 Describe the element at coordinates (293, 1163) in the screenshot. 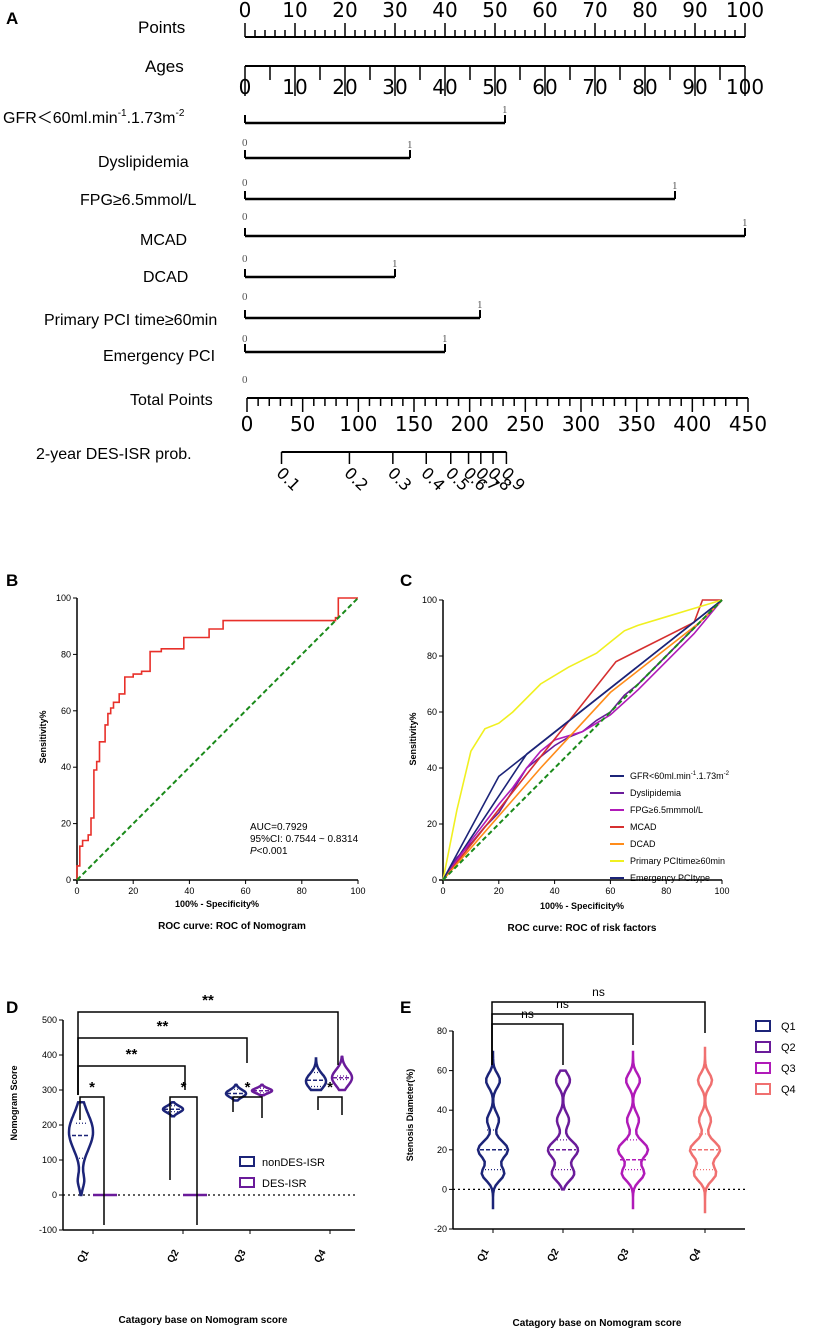

I see `legend-nondes: nonDES-ISR` at that location.